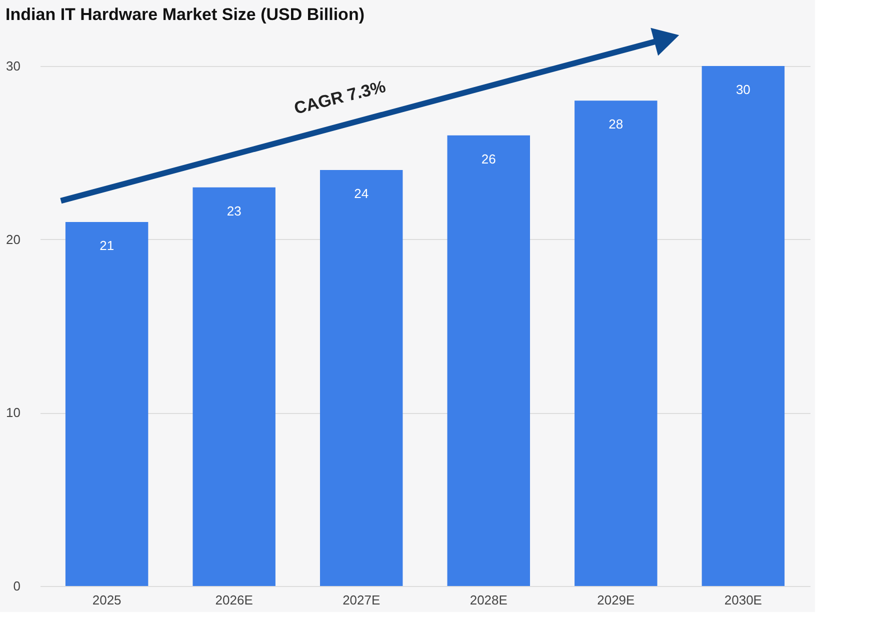 Image resolution: width=873 pixels, height=623 pixels. What do you see at coordinates (616, 600) in the screenshot?
I see `x-tick-label: 2029E` at bounding box center [616, 600].